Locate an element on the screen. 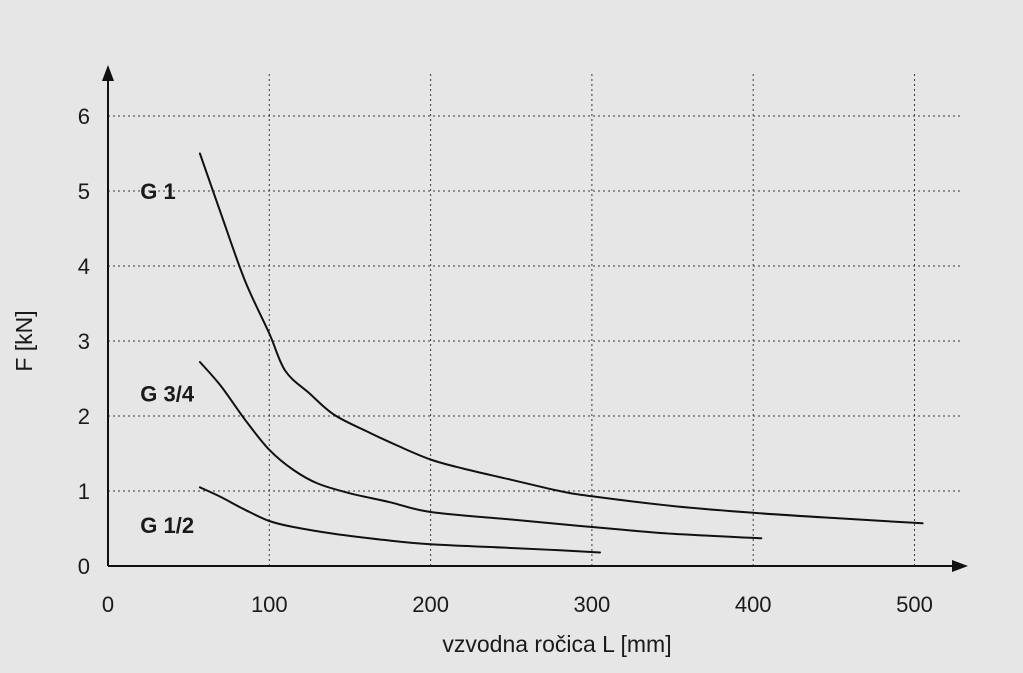 The image size is (1023, 673). y-axis-arrow is located at coordinates (108, 73).